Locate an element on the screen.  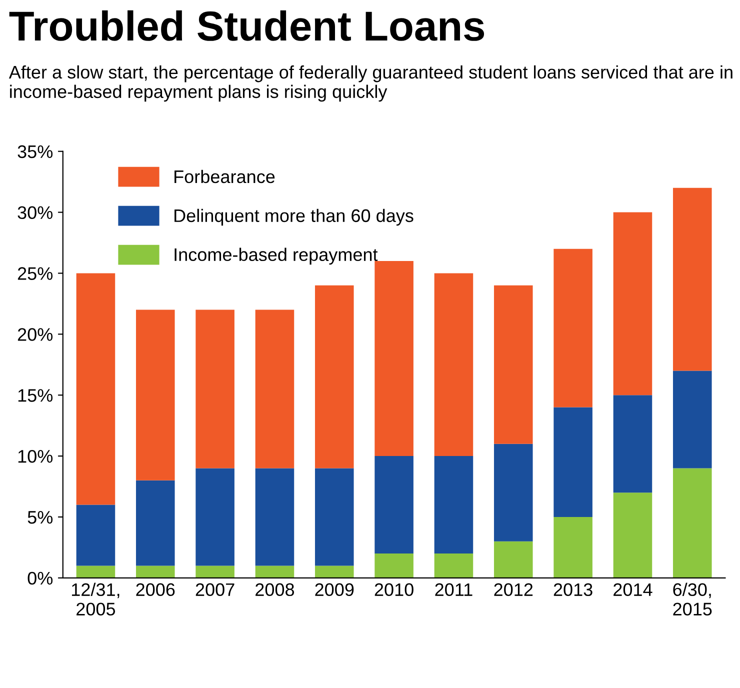
legend-label: Income-based repayment is located at coordinates (276, 256).